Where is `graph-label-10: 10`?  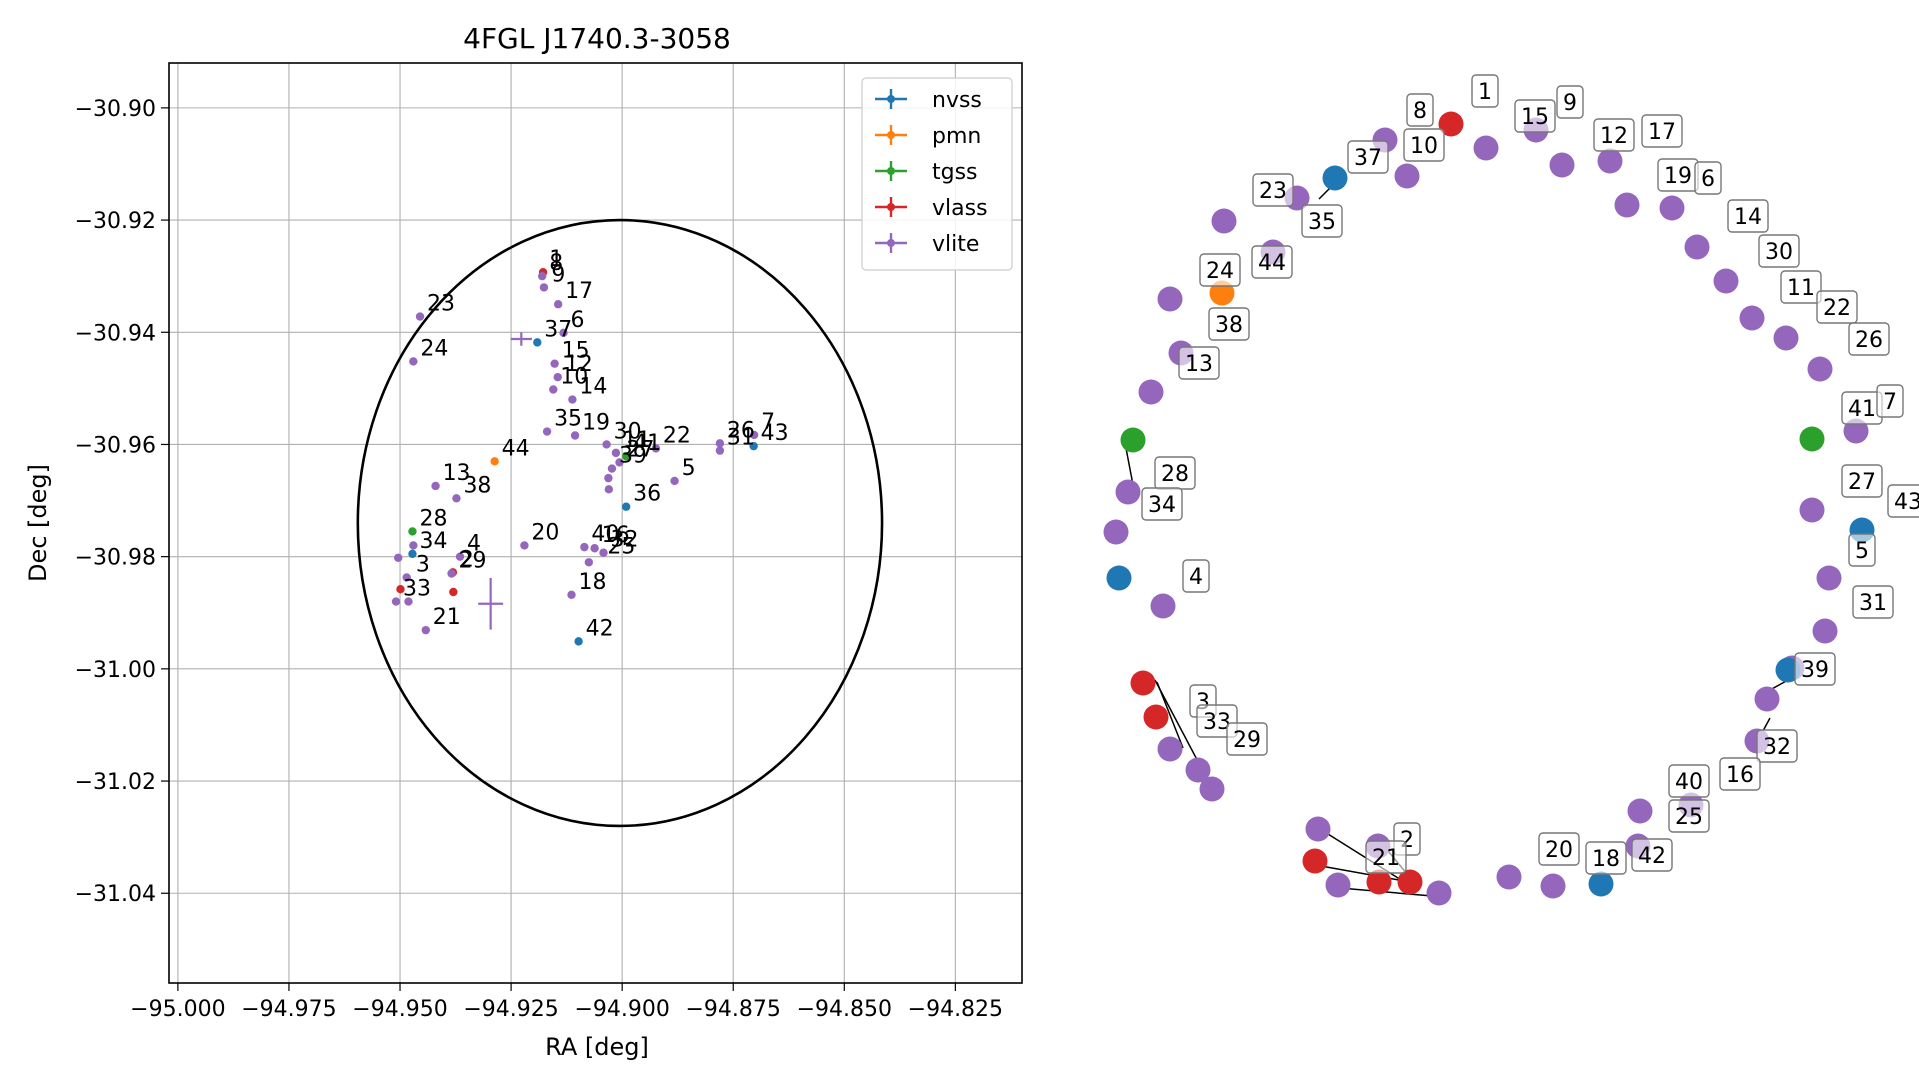
graph-label-10: 10 is located at coordinates (1424, 146).